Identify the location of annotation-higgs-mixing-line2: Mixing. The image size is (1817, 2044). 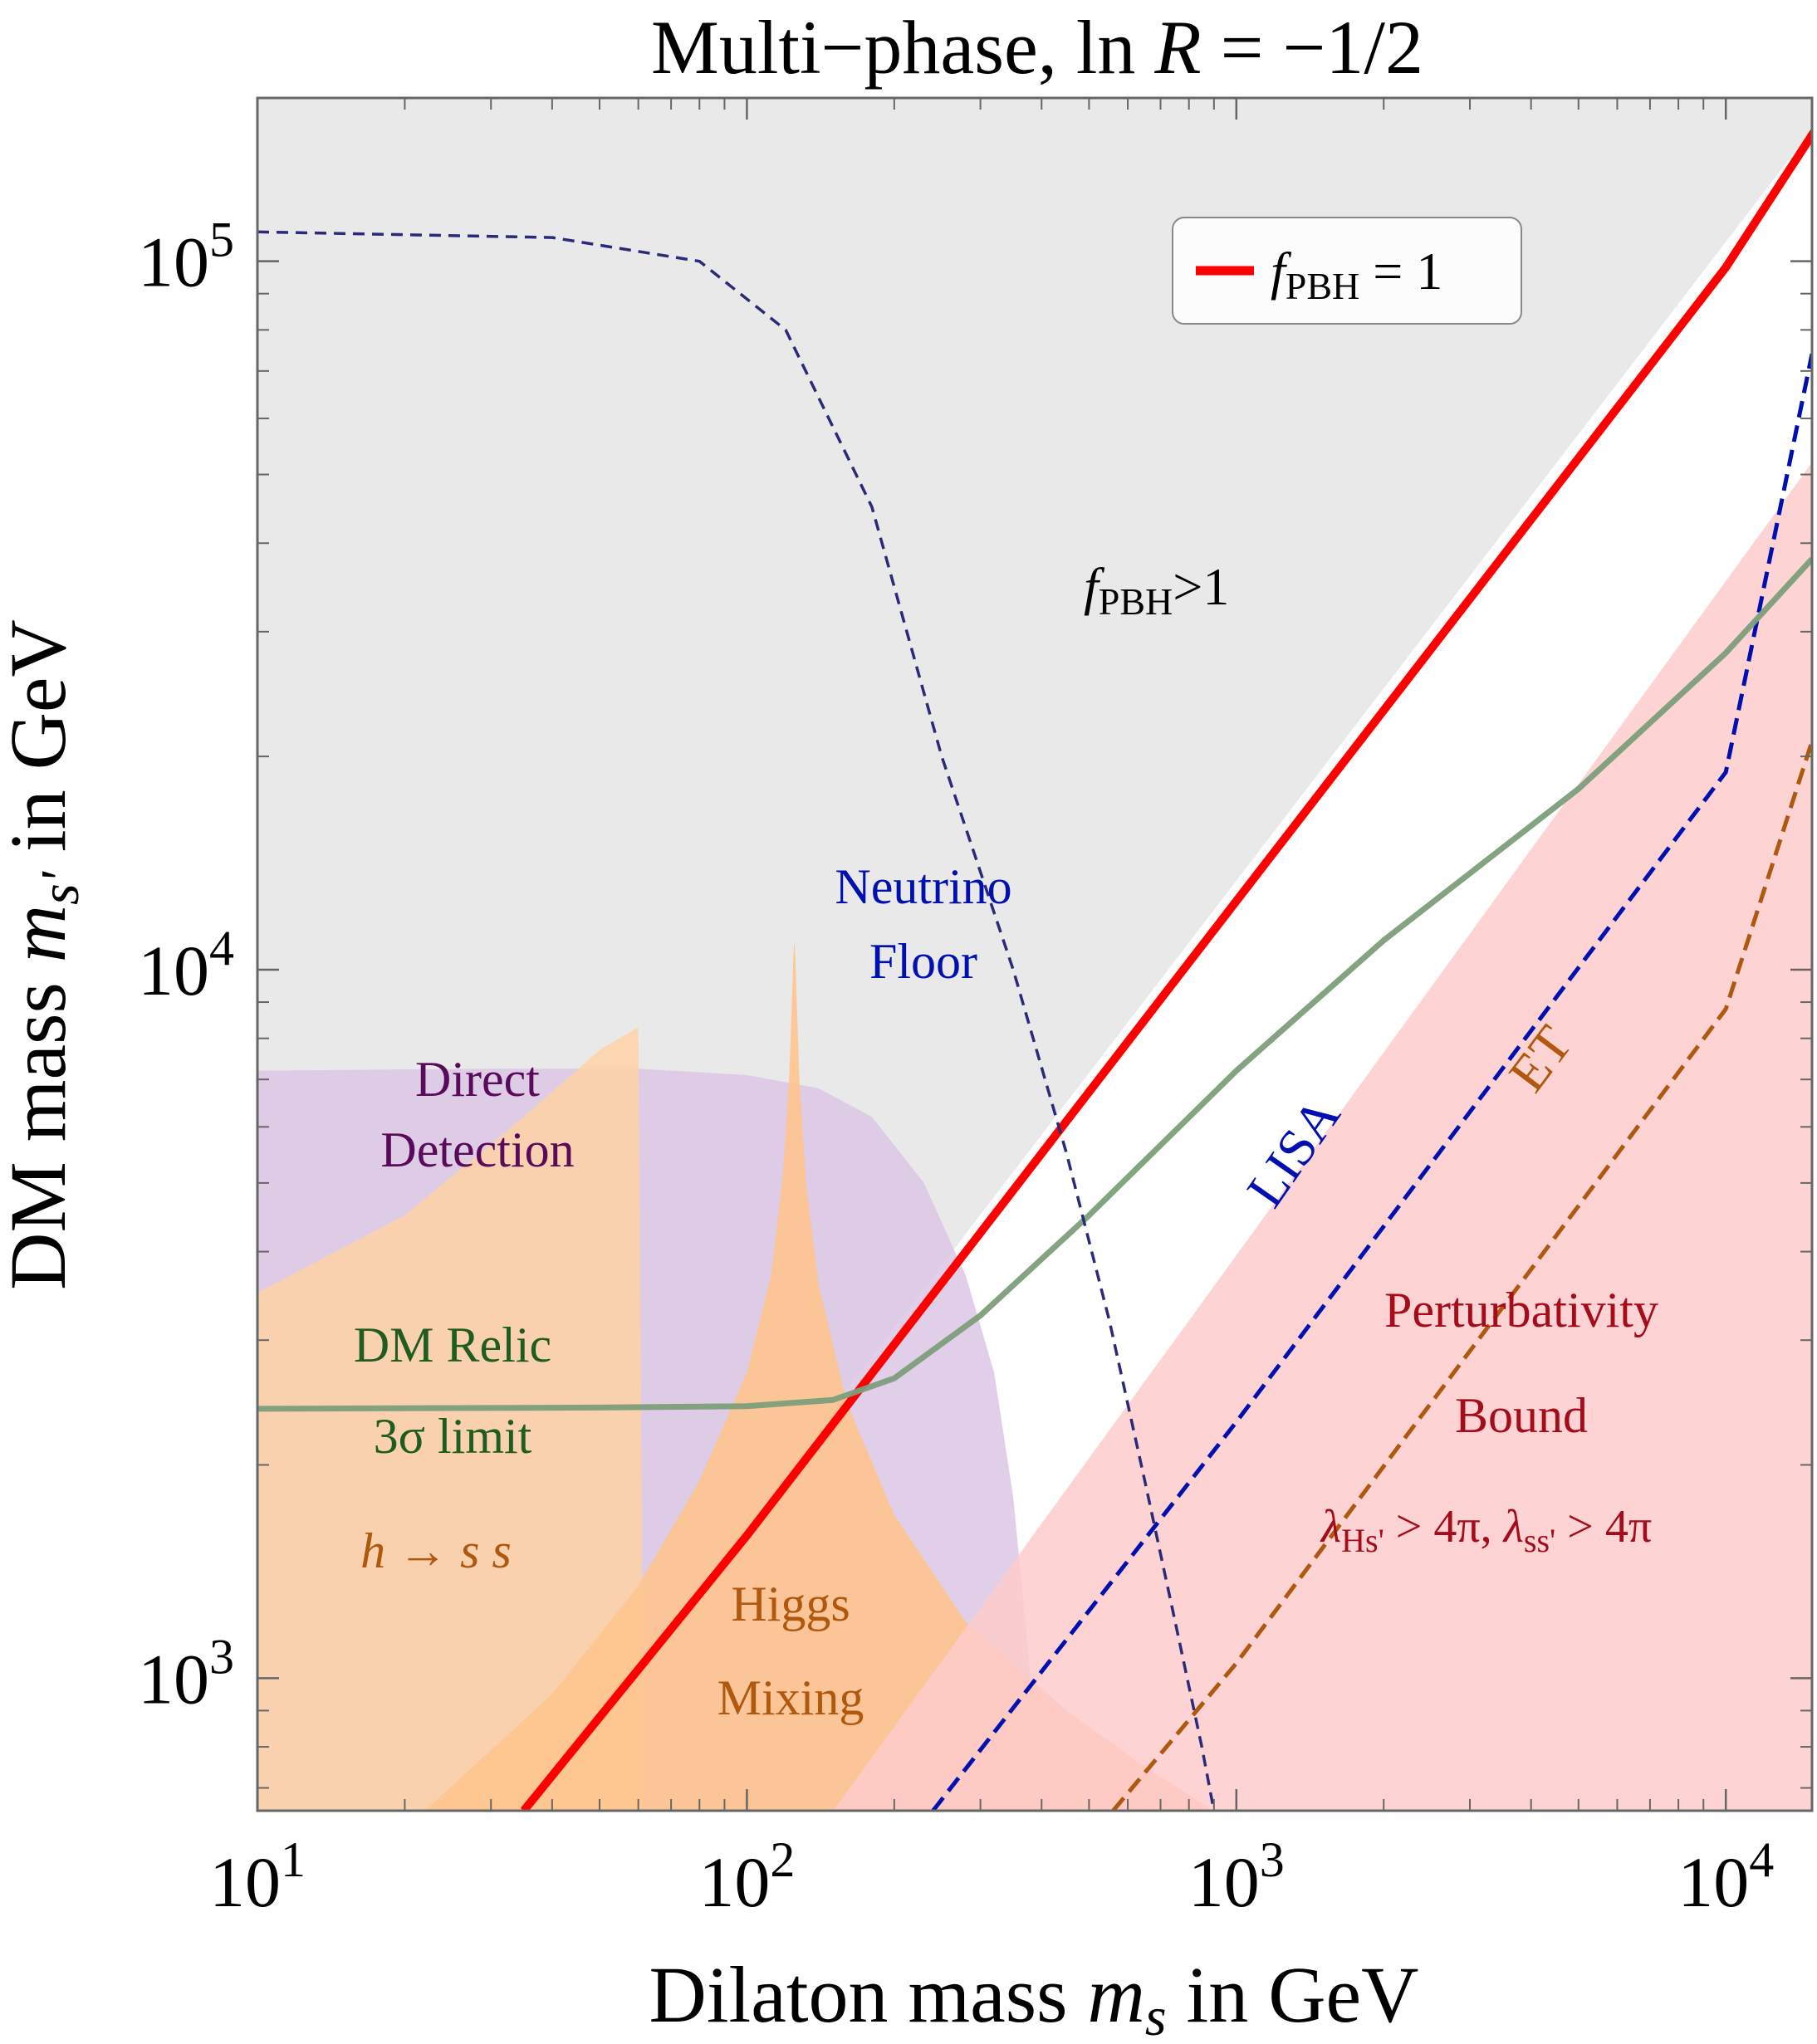
(791, 1697).